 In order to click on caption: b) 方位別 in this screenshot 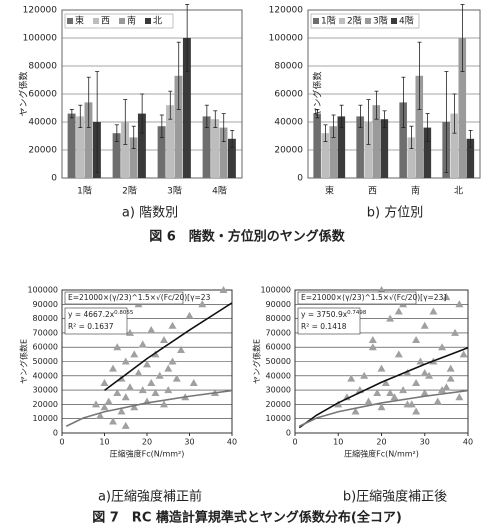, I will do `click(395, 213)`.